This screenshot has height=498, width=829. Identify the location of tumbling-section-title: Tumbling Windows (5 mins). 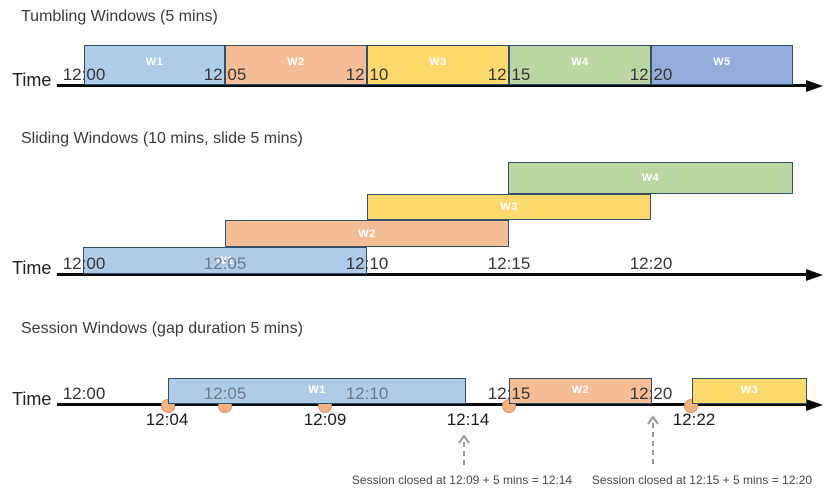
(119, 16).